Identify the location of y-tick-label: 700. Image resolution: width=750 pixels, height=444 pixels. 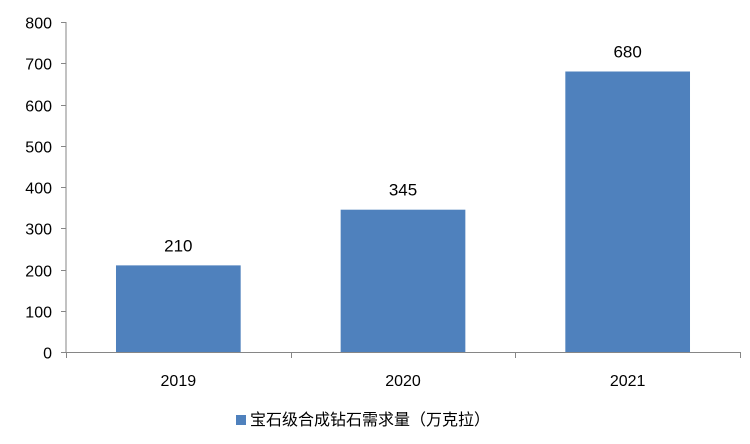
(38, 65).